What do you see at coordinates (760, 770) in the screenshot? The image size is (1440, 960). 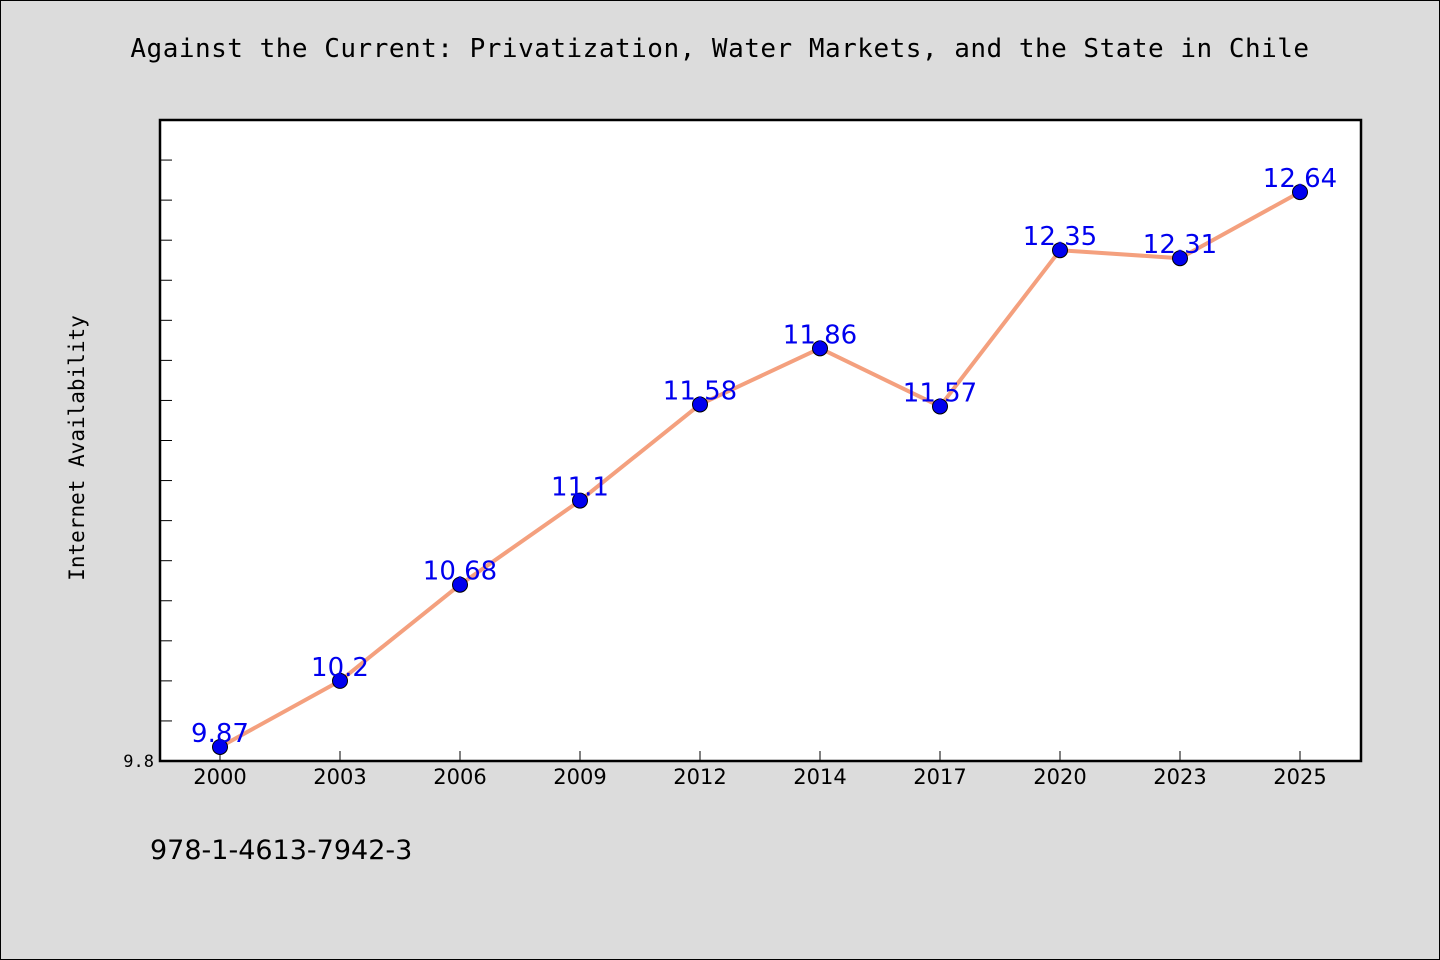 I see `x-axis-ticks: 2000 2003 2006 2009 2012 2014 2017 2020 2023 2025` at bounding box center [760, 770].